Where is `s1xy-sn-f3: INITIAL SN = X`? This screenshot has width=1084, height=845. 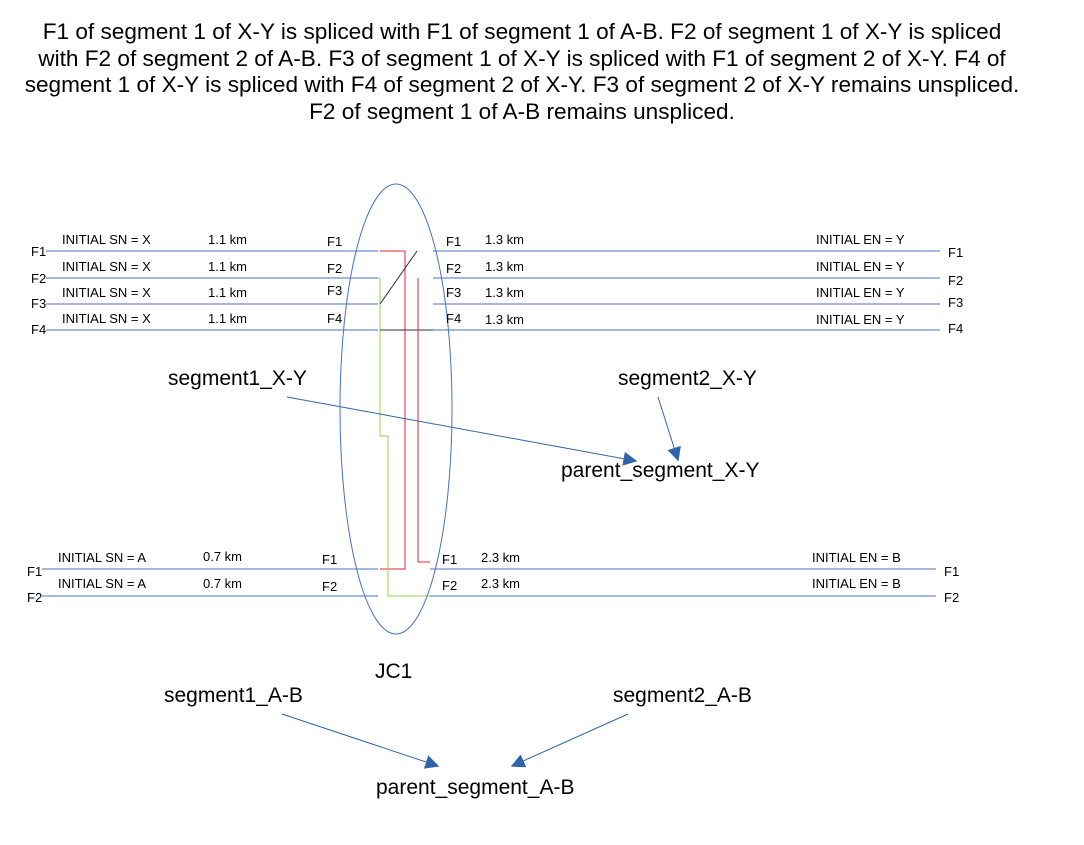 s1xy-sn-f3: INITIAL SN = X is located at coordinates (106, 292).